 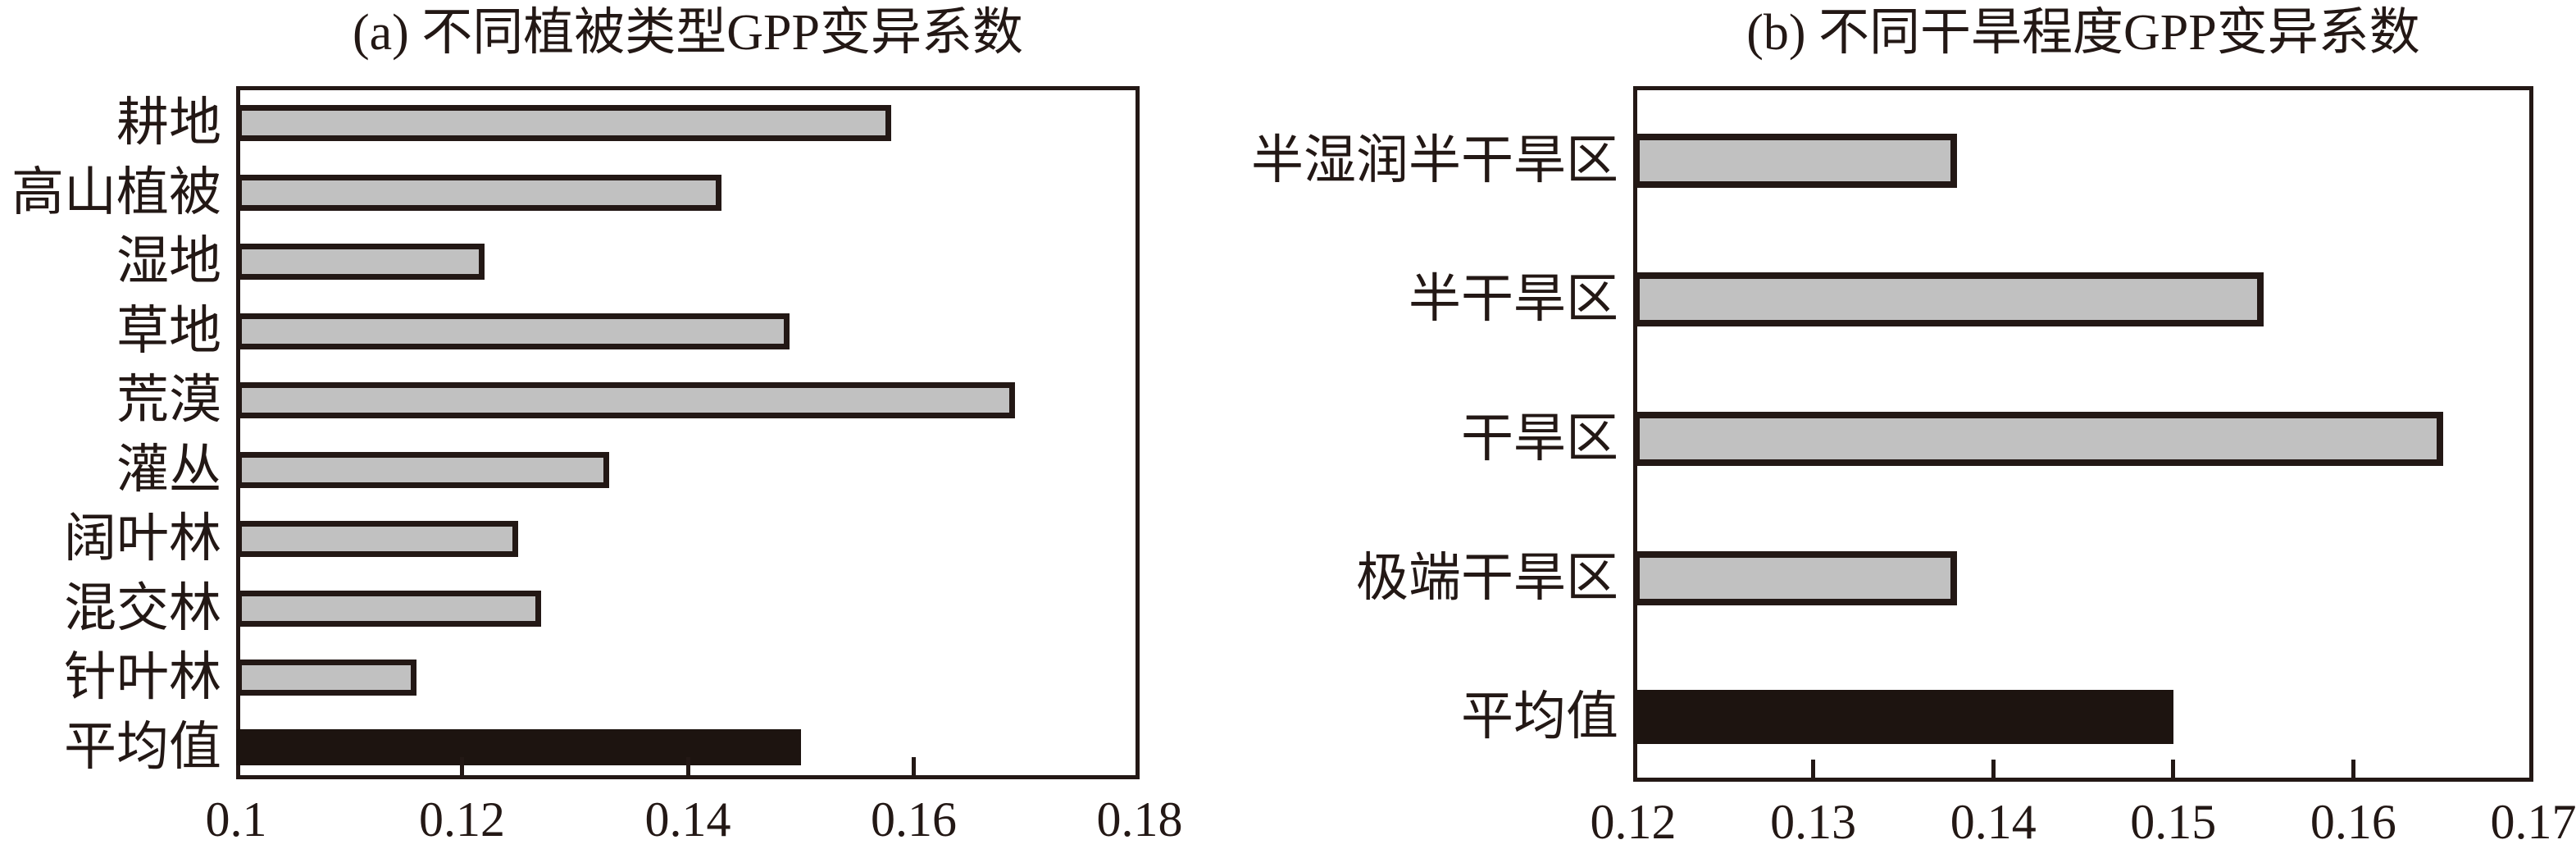 I want to click on chart-a-x-tick-label-2: 0.14, so click(x=687, y=819).